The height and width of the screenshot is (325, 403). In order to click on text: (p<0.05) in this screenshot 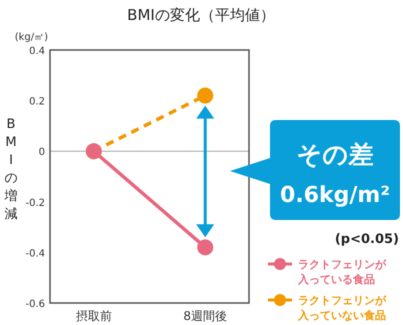, I will do `click(366, 239)`.